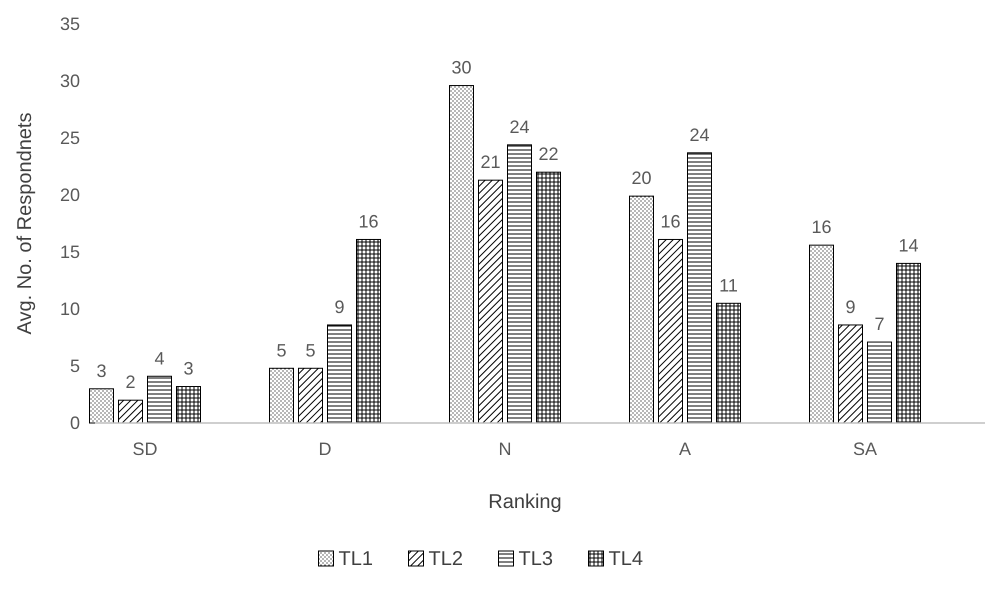  I want to click on y-tick-label: 5, so click(75, 366).